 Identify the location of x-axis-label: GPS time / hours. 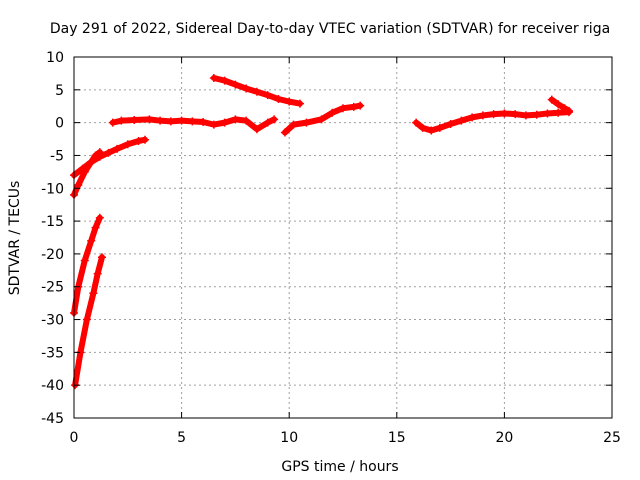
(339, 467).